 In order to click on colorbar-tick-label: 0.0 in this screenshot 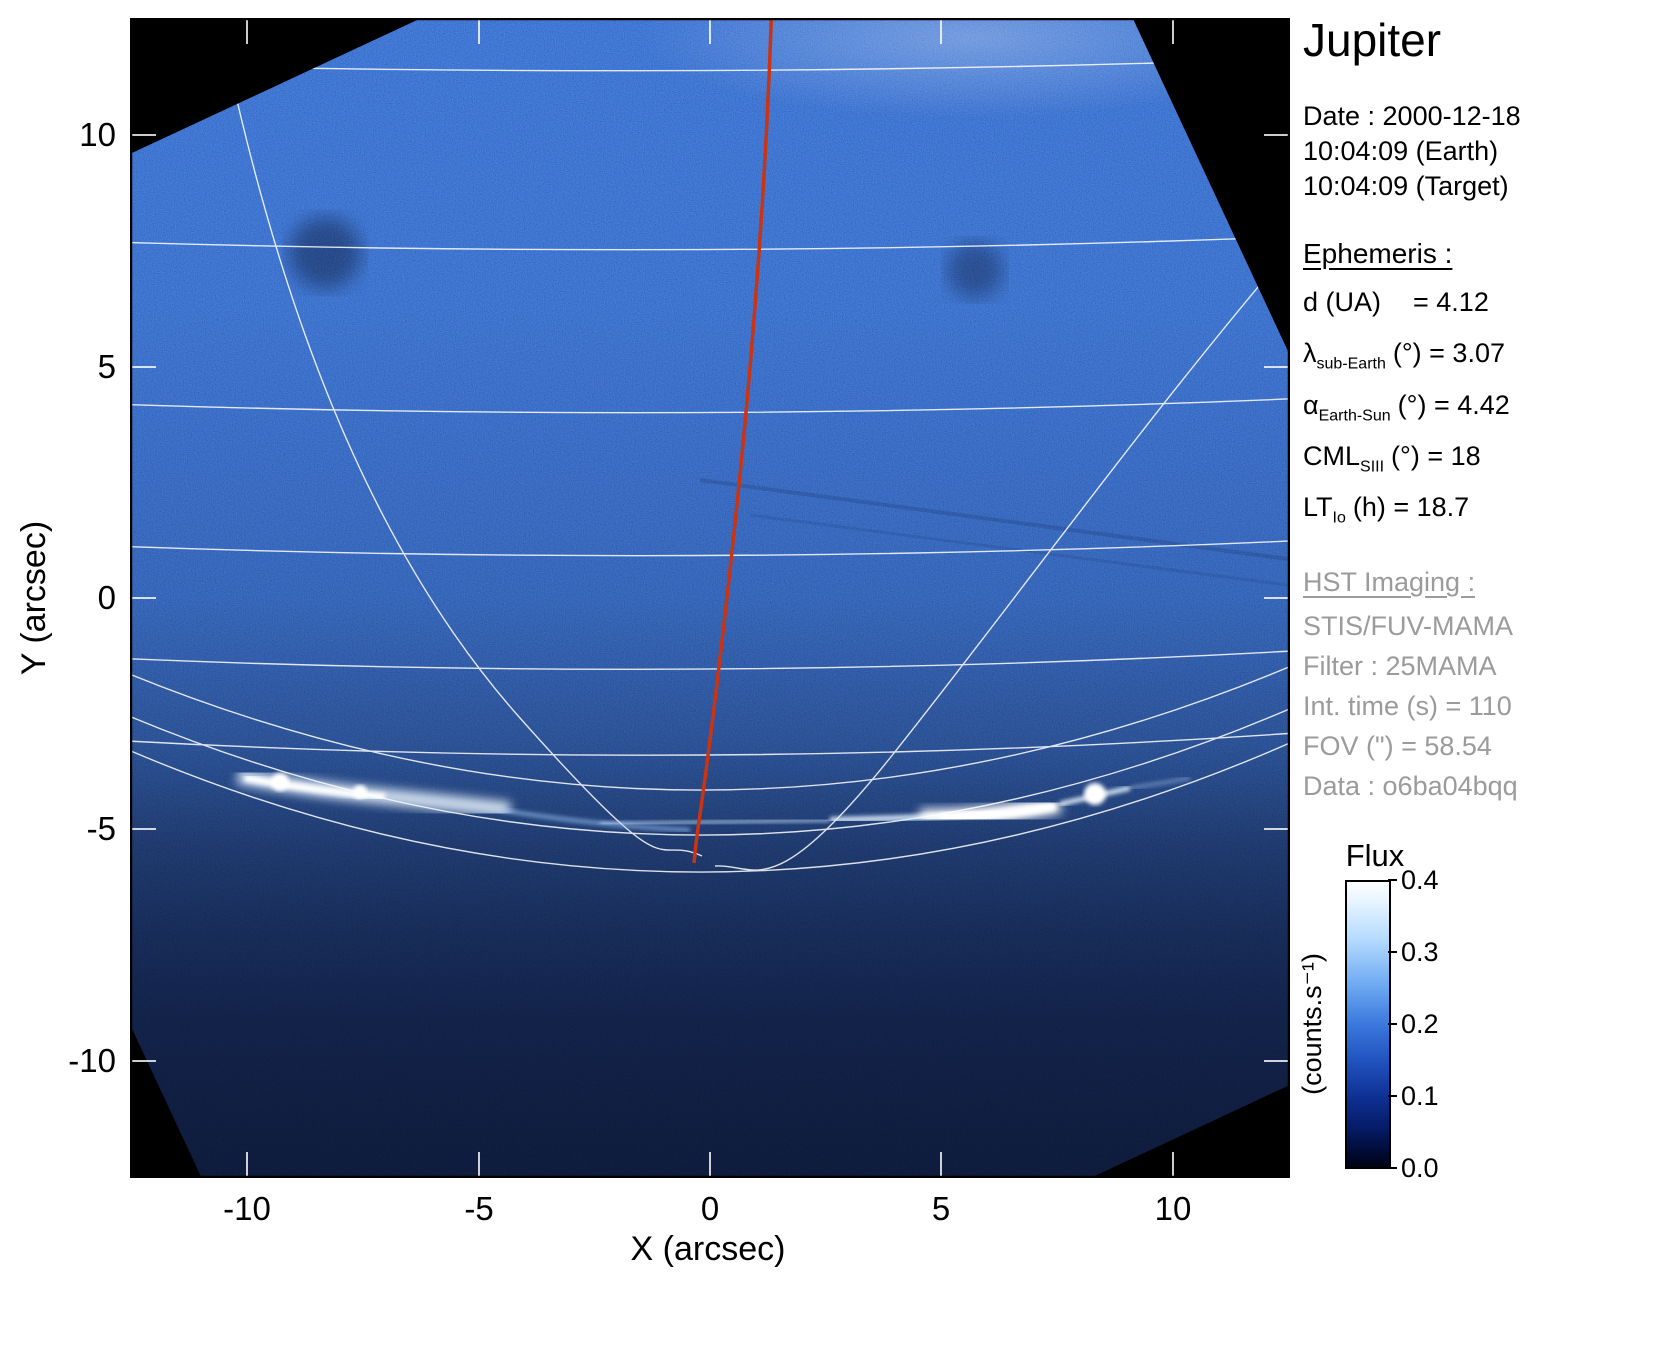, I will do `click(1420, 1168)`.